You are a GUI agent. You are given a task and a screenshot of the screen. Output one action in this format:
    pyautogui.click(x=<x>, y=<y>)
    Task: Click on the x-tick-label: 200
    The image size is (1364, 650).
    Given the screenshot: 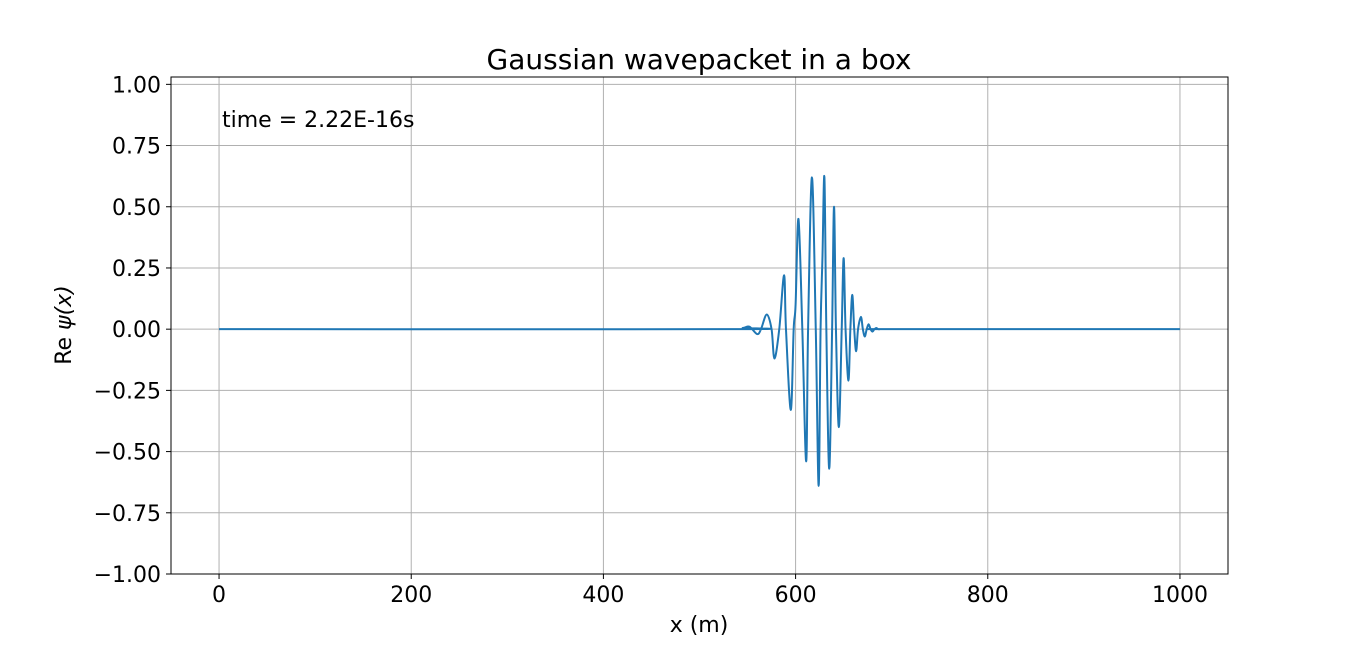 What is the action you would take?
    pyautogui.click(x=411, y=595)
    